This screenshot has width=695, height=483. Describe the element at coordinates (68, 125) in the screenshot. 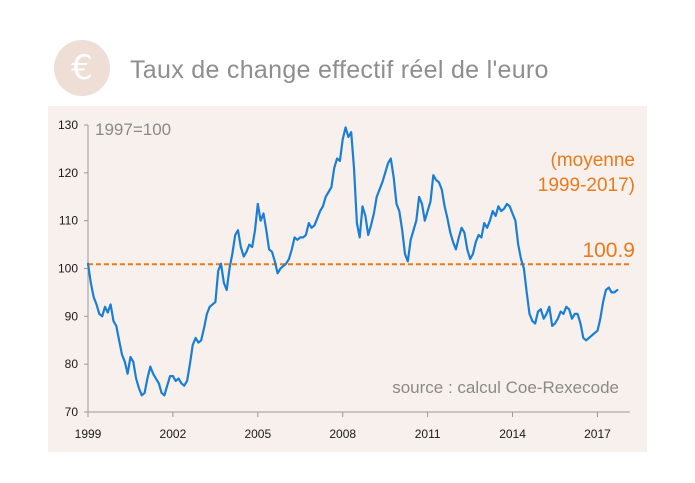

I see `y-tick-label: 130` at that location.